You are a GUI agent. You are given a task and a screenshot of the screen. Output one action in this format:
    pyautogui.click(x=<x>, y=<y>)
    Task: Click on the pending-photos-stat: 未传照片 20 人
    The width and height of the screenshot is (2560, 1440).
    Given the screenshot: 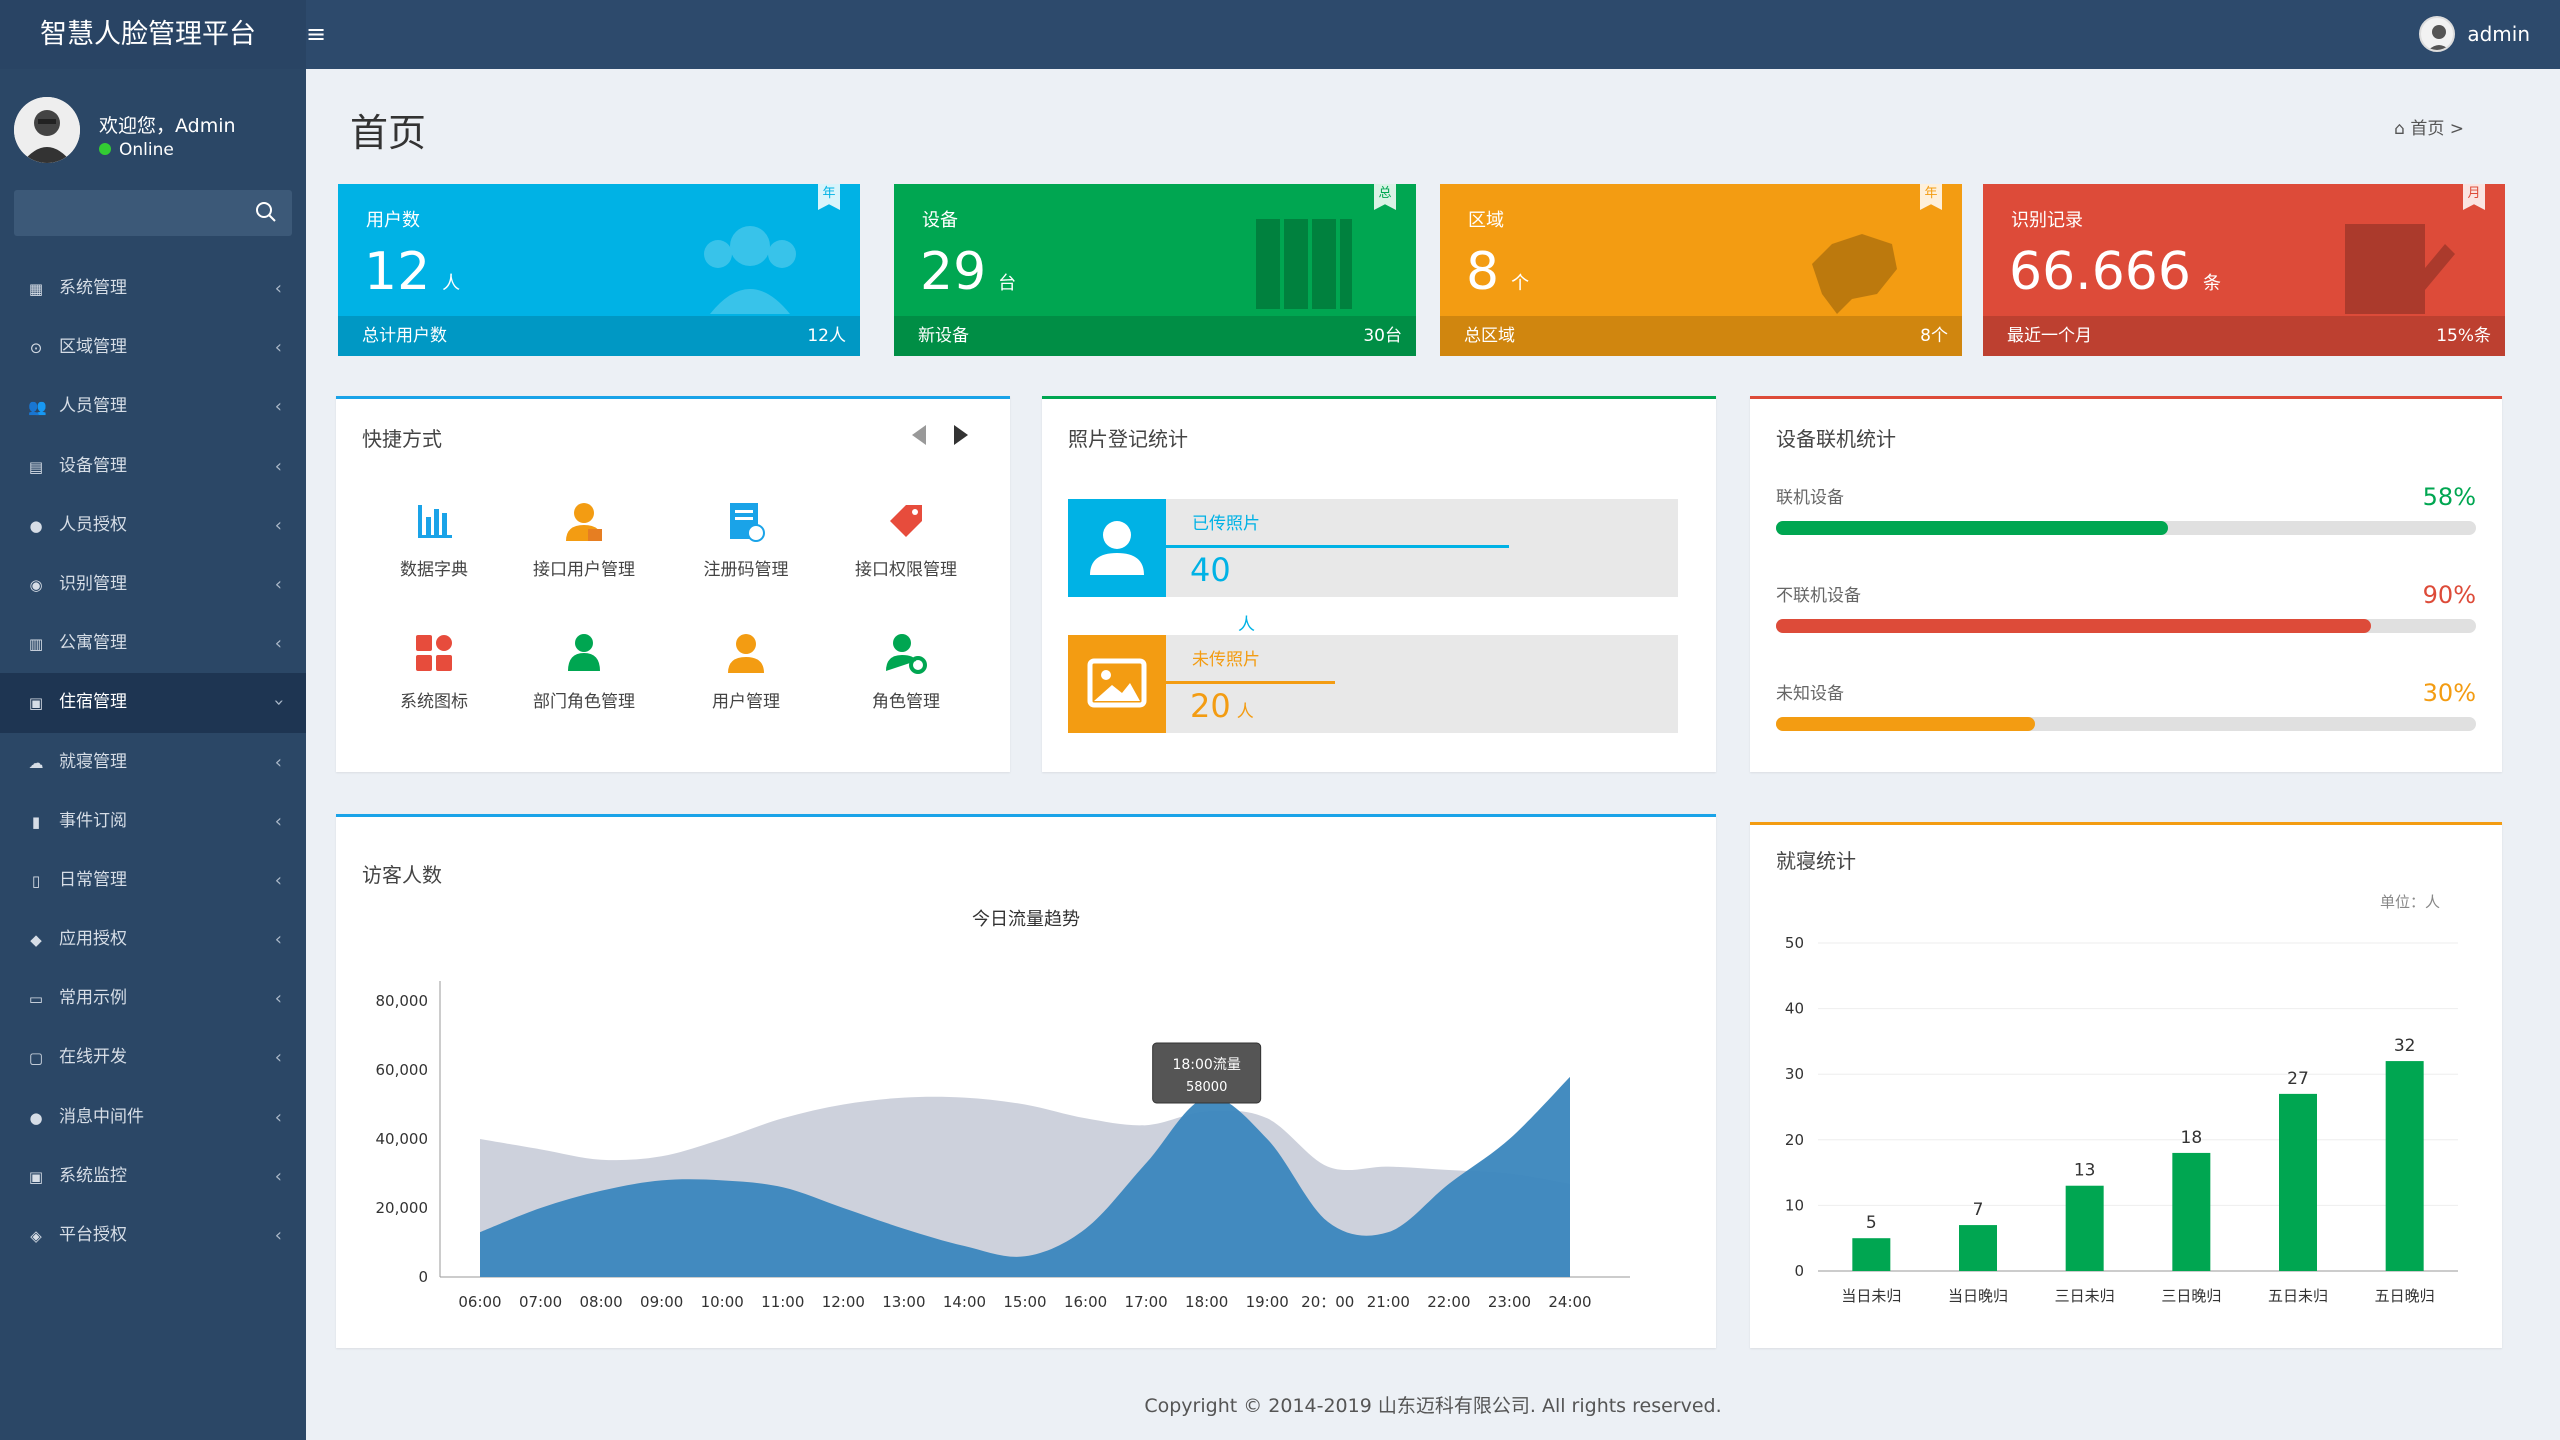 What is the action you would take?
    pyautogui.click(x=1373, y=684)
    